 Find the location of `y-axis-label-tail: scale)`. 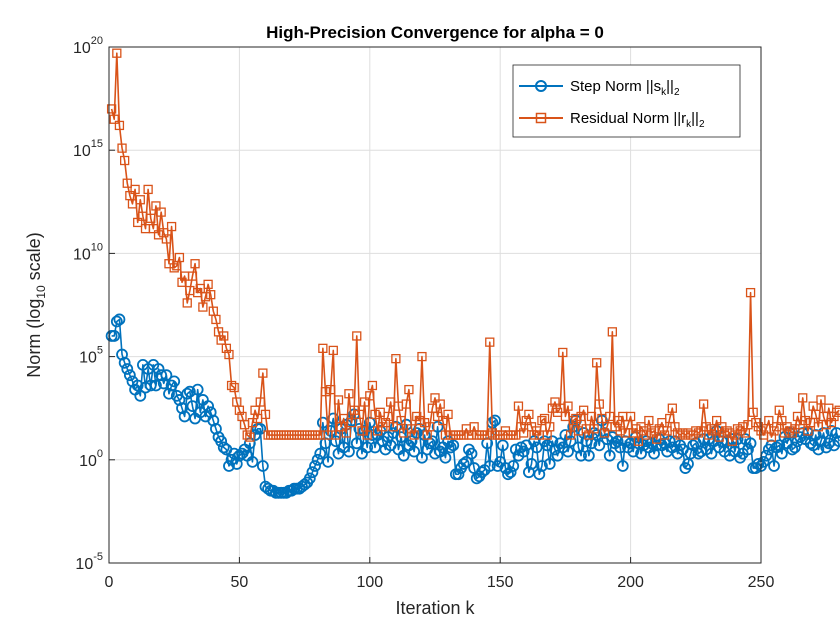

y-axis-label-tail: scale) is located at coordinates (34, 258).